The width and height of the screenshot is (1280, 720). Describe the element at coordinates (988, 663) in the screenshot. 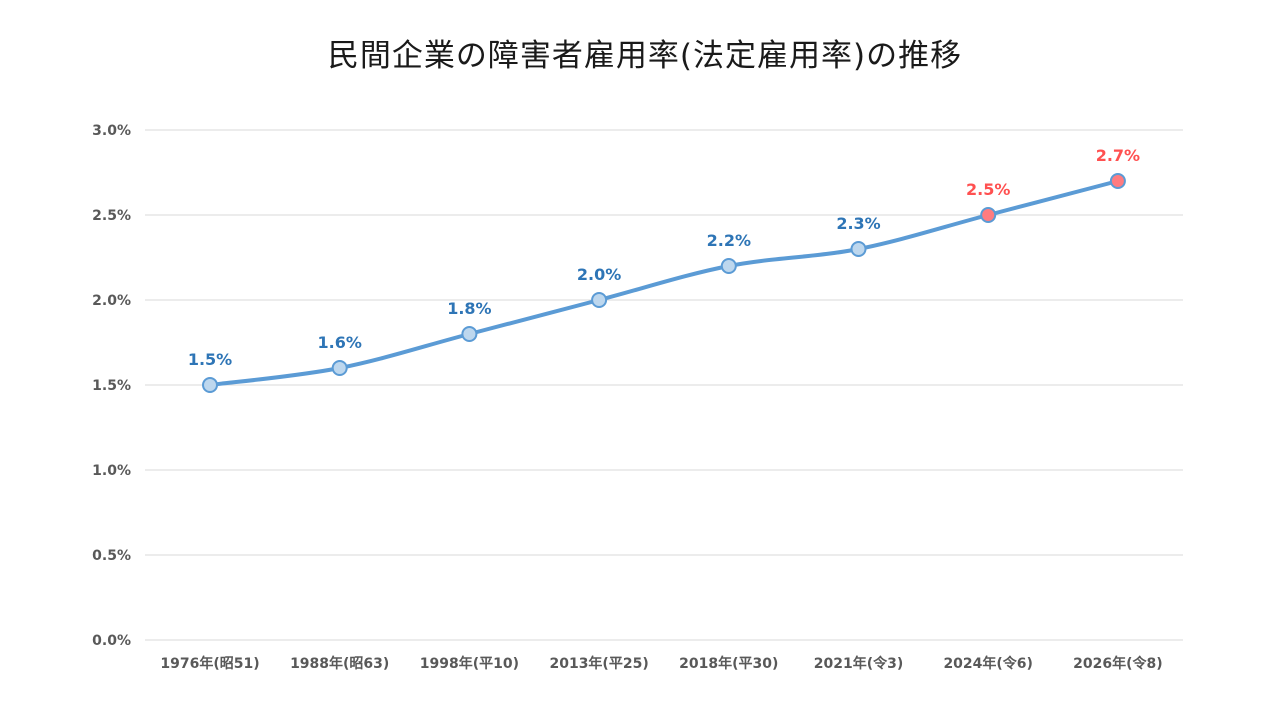

I see `x-tick-label: 2024年(令6)` at that location.